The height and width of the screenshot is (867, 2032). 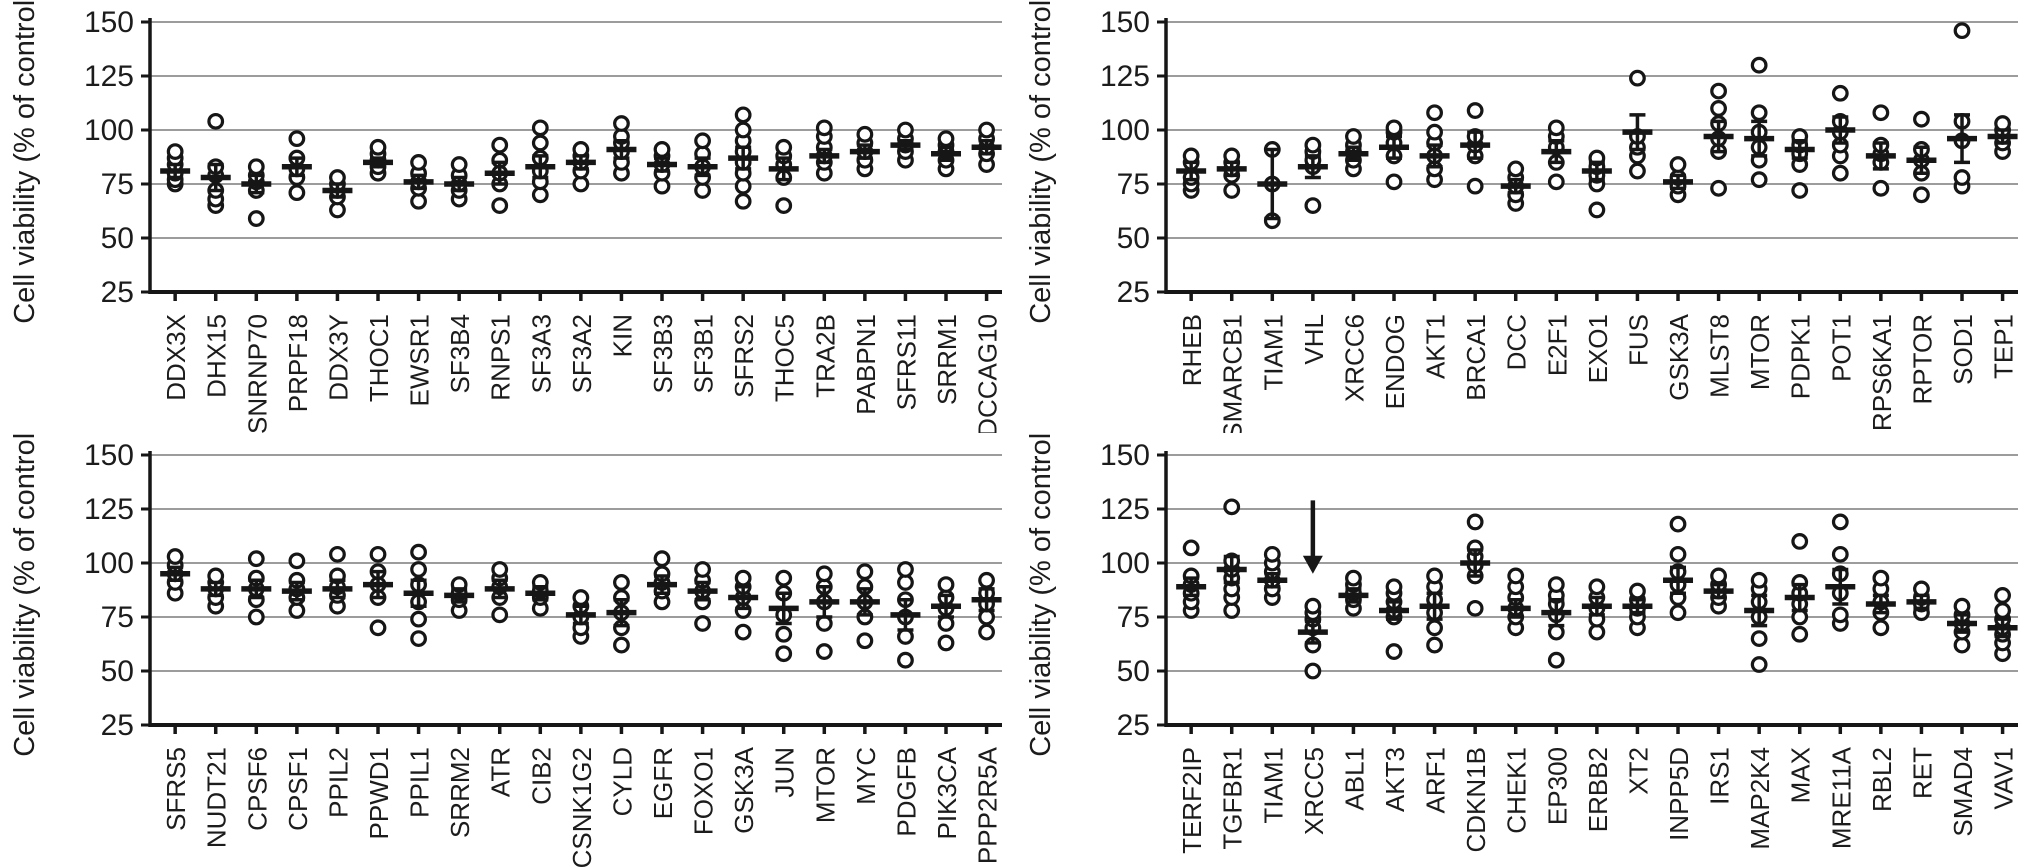 What do you see at coordinates (1840, 133) in the screenshot?
I see `column-POT1` at bounding box center [1840, 133].